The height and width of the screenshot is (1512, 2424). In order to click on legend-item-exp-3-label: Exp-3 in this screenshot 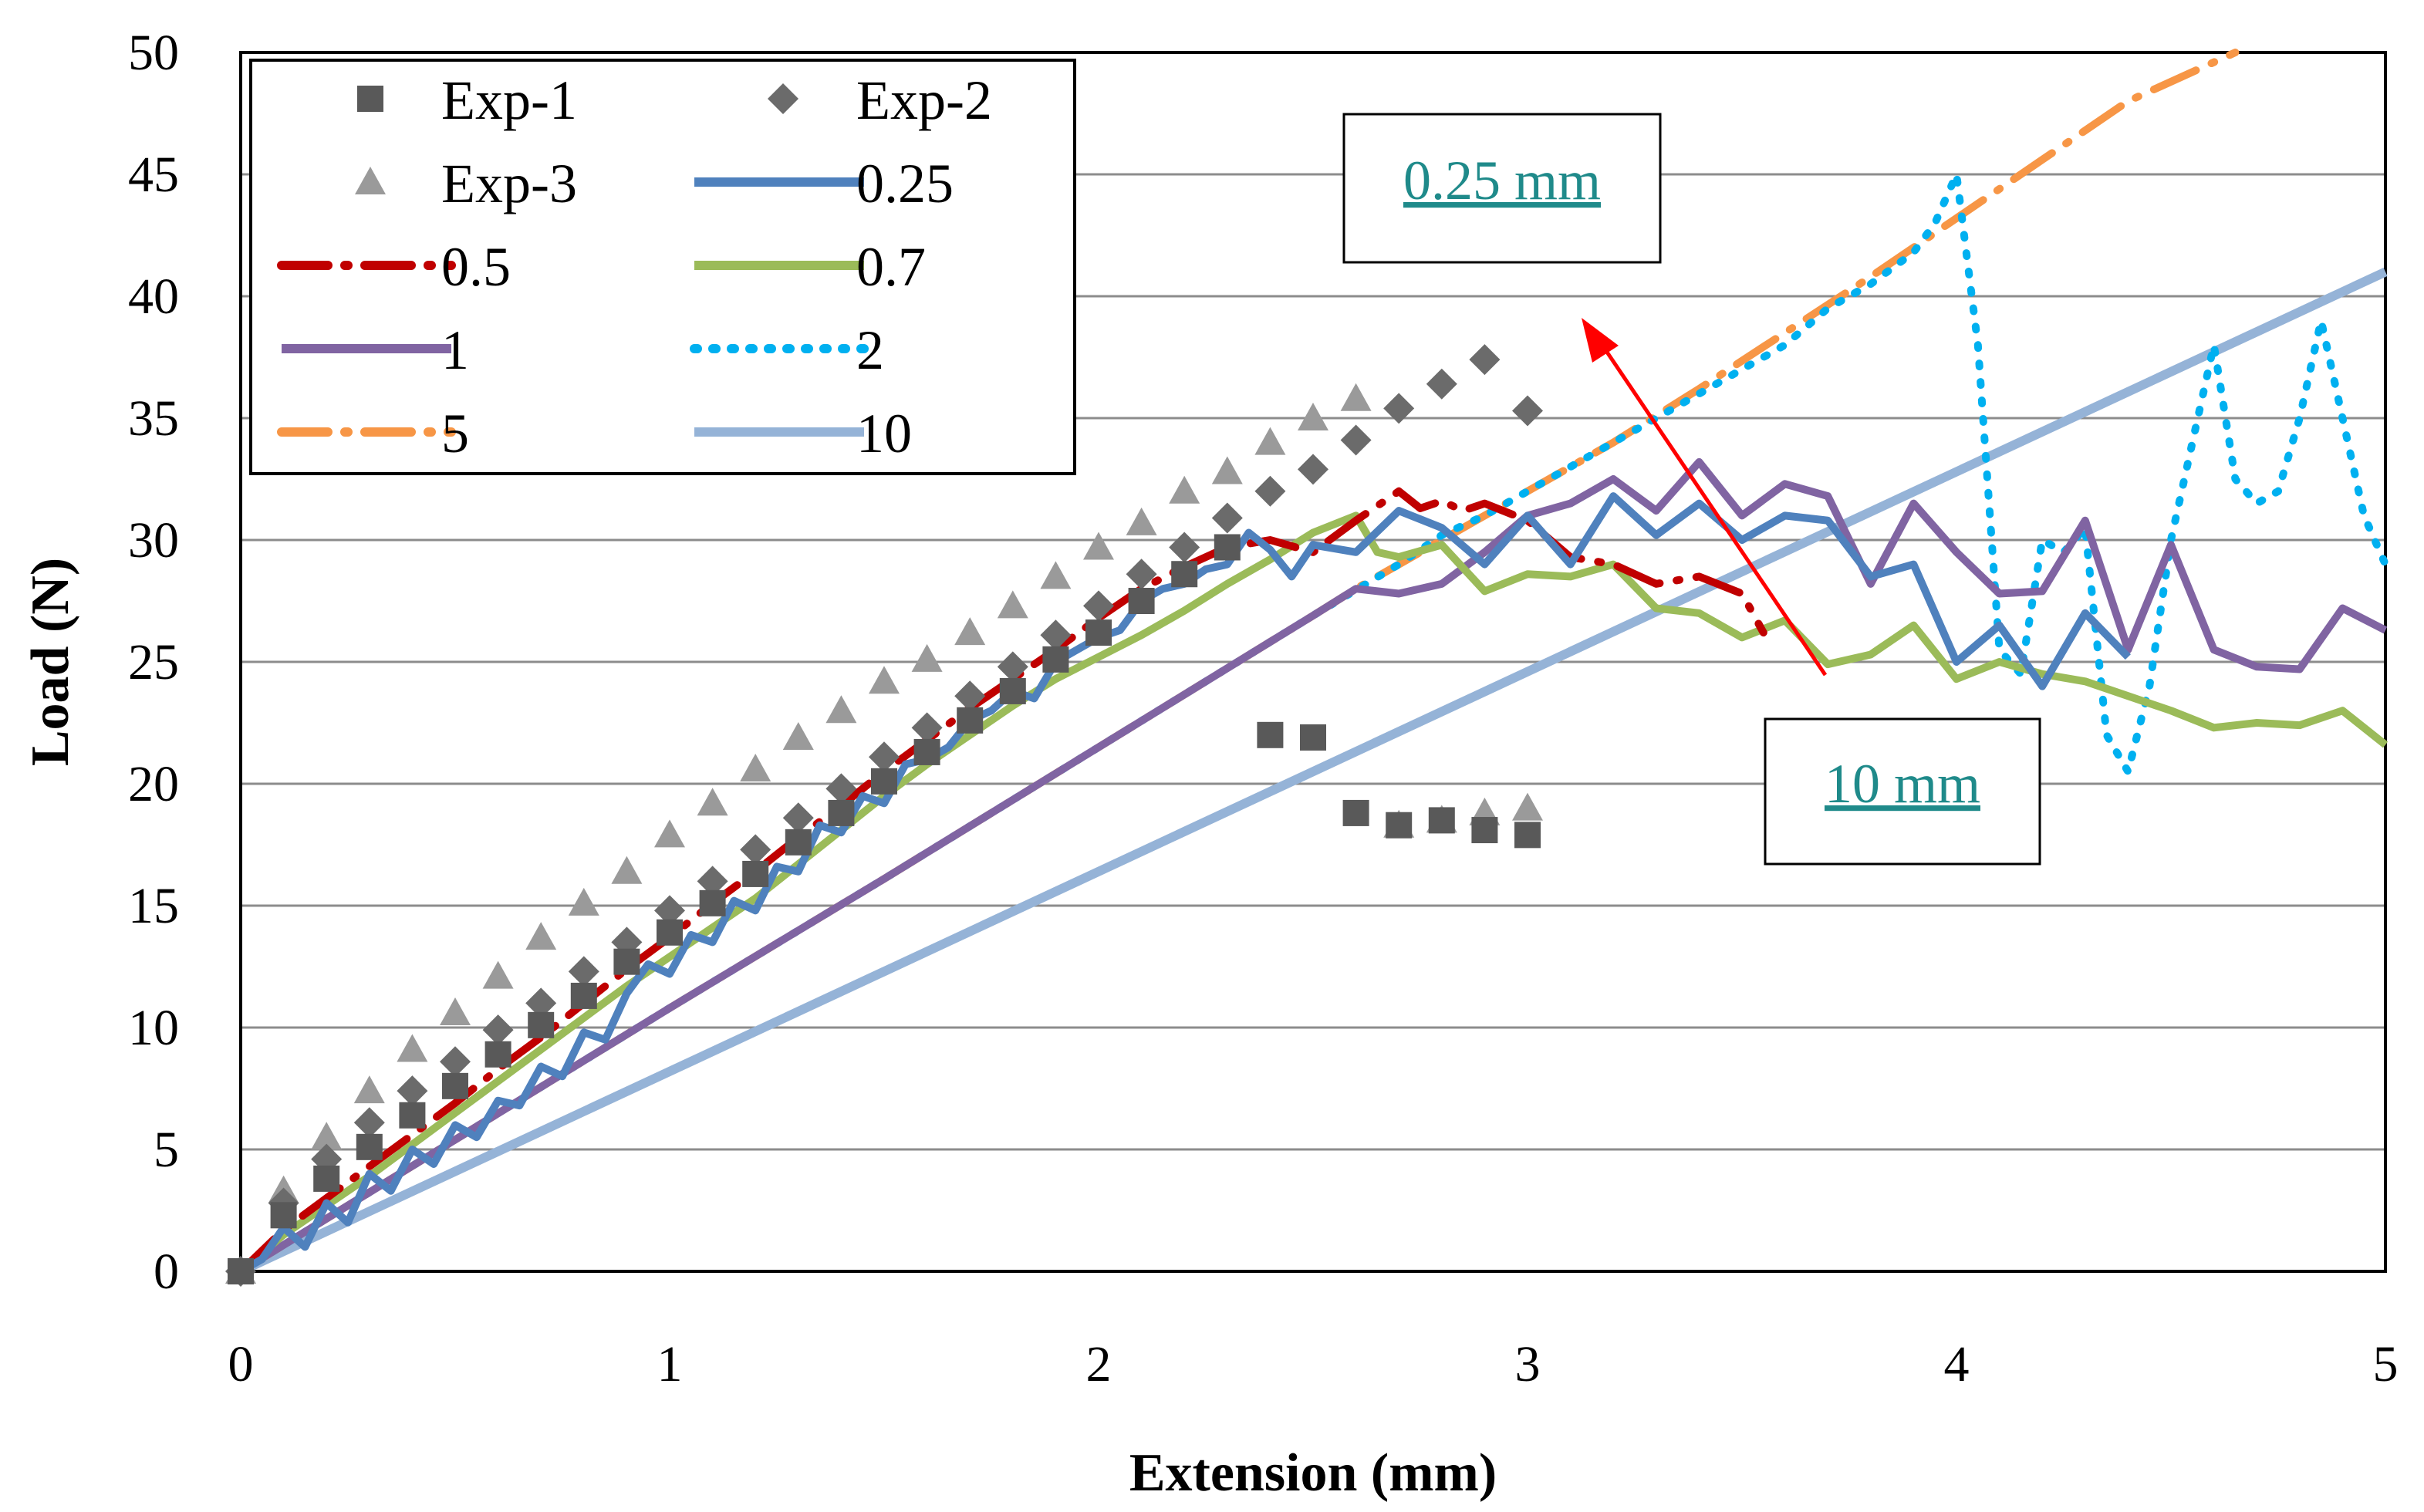, I will do `click(509, 184)`.